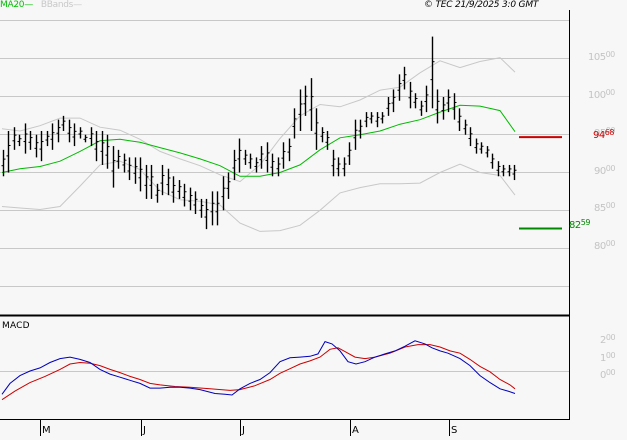  I want to click on macd-label: 000, so click(608, 374).